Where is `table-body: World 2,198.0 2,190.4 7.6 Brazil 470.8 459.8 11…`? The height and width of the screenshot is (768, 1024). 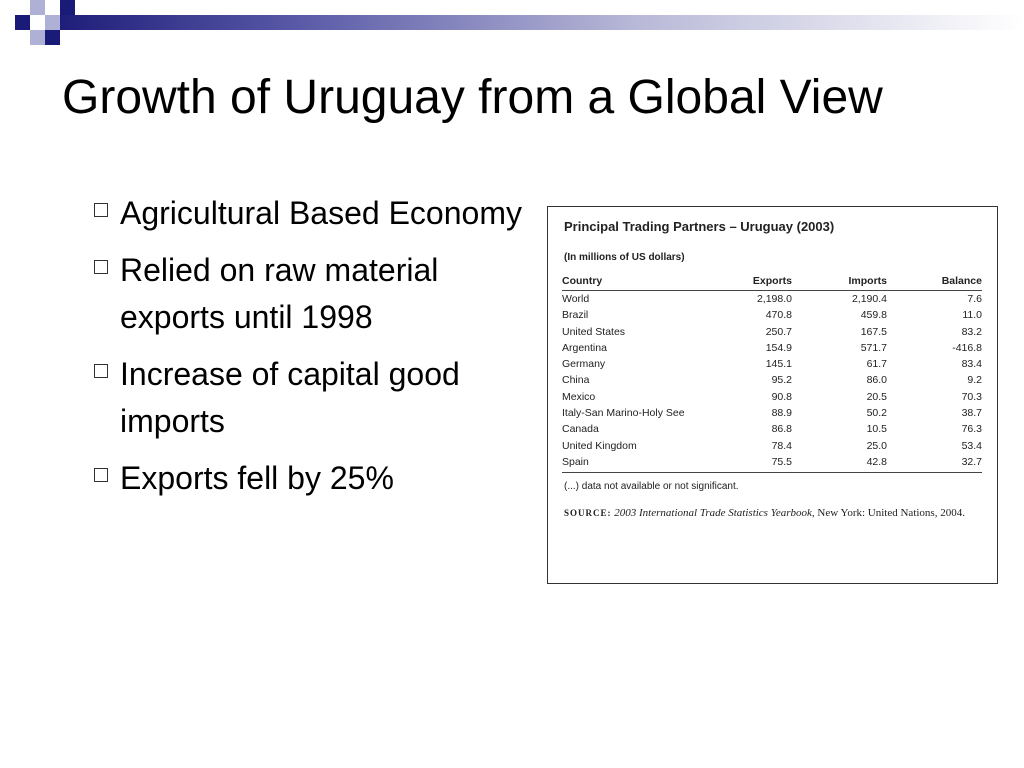 table-body: World 2,198.0 2,190.4 7.6 Brazil 470.8 459.8 11… is located at coordinates (772, 382).